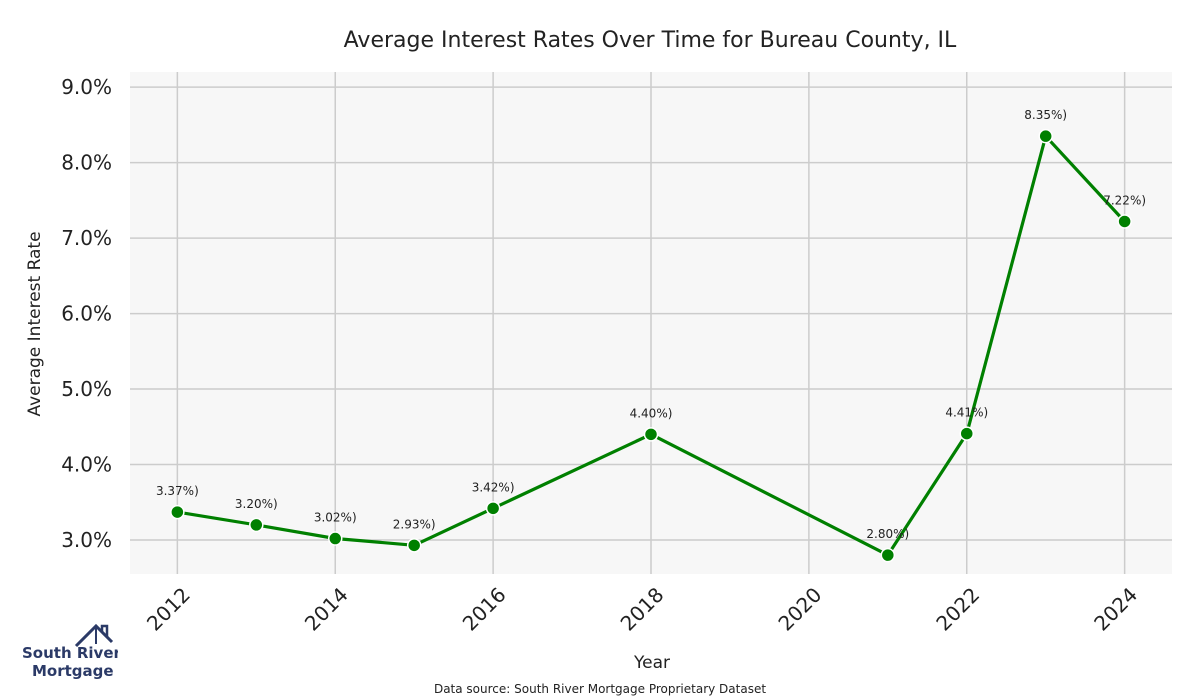 This screenshot has width=1200, height=700. I want to click on y-tick-label: 5.0%, so click(86, 389).